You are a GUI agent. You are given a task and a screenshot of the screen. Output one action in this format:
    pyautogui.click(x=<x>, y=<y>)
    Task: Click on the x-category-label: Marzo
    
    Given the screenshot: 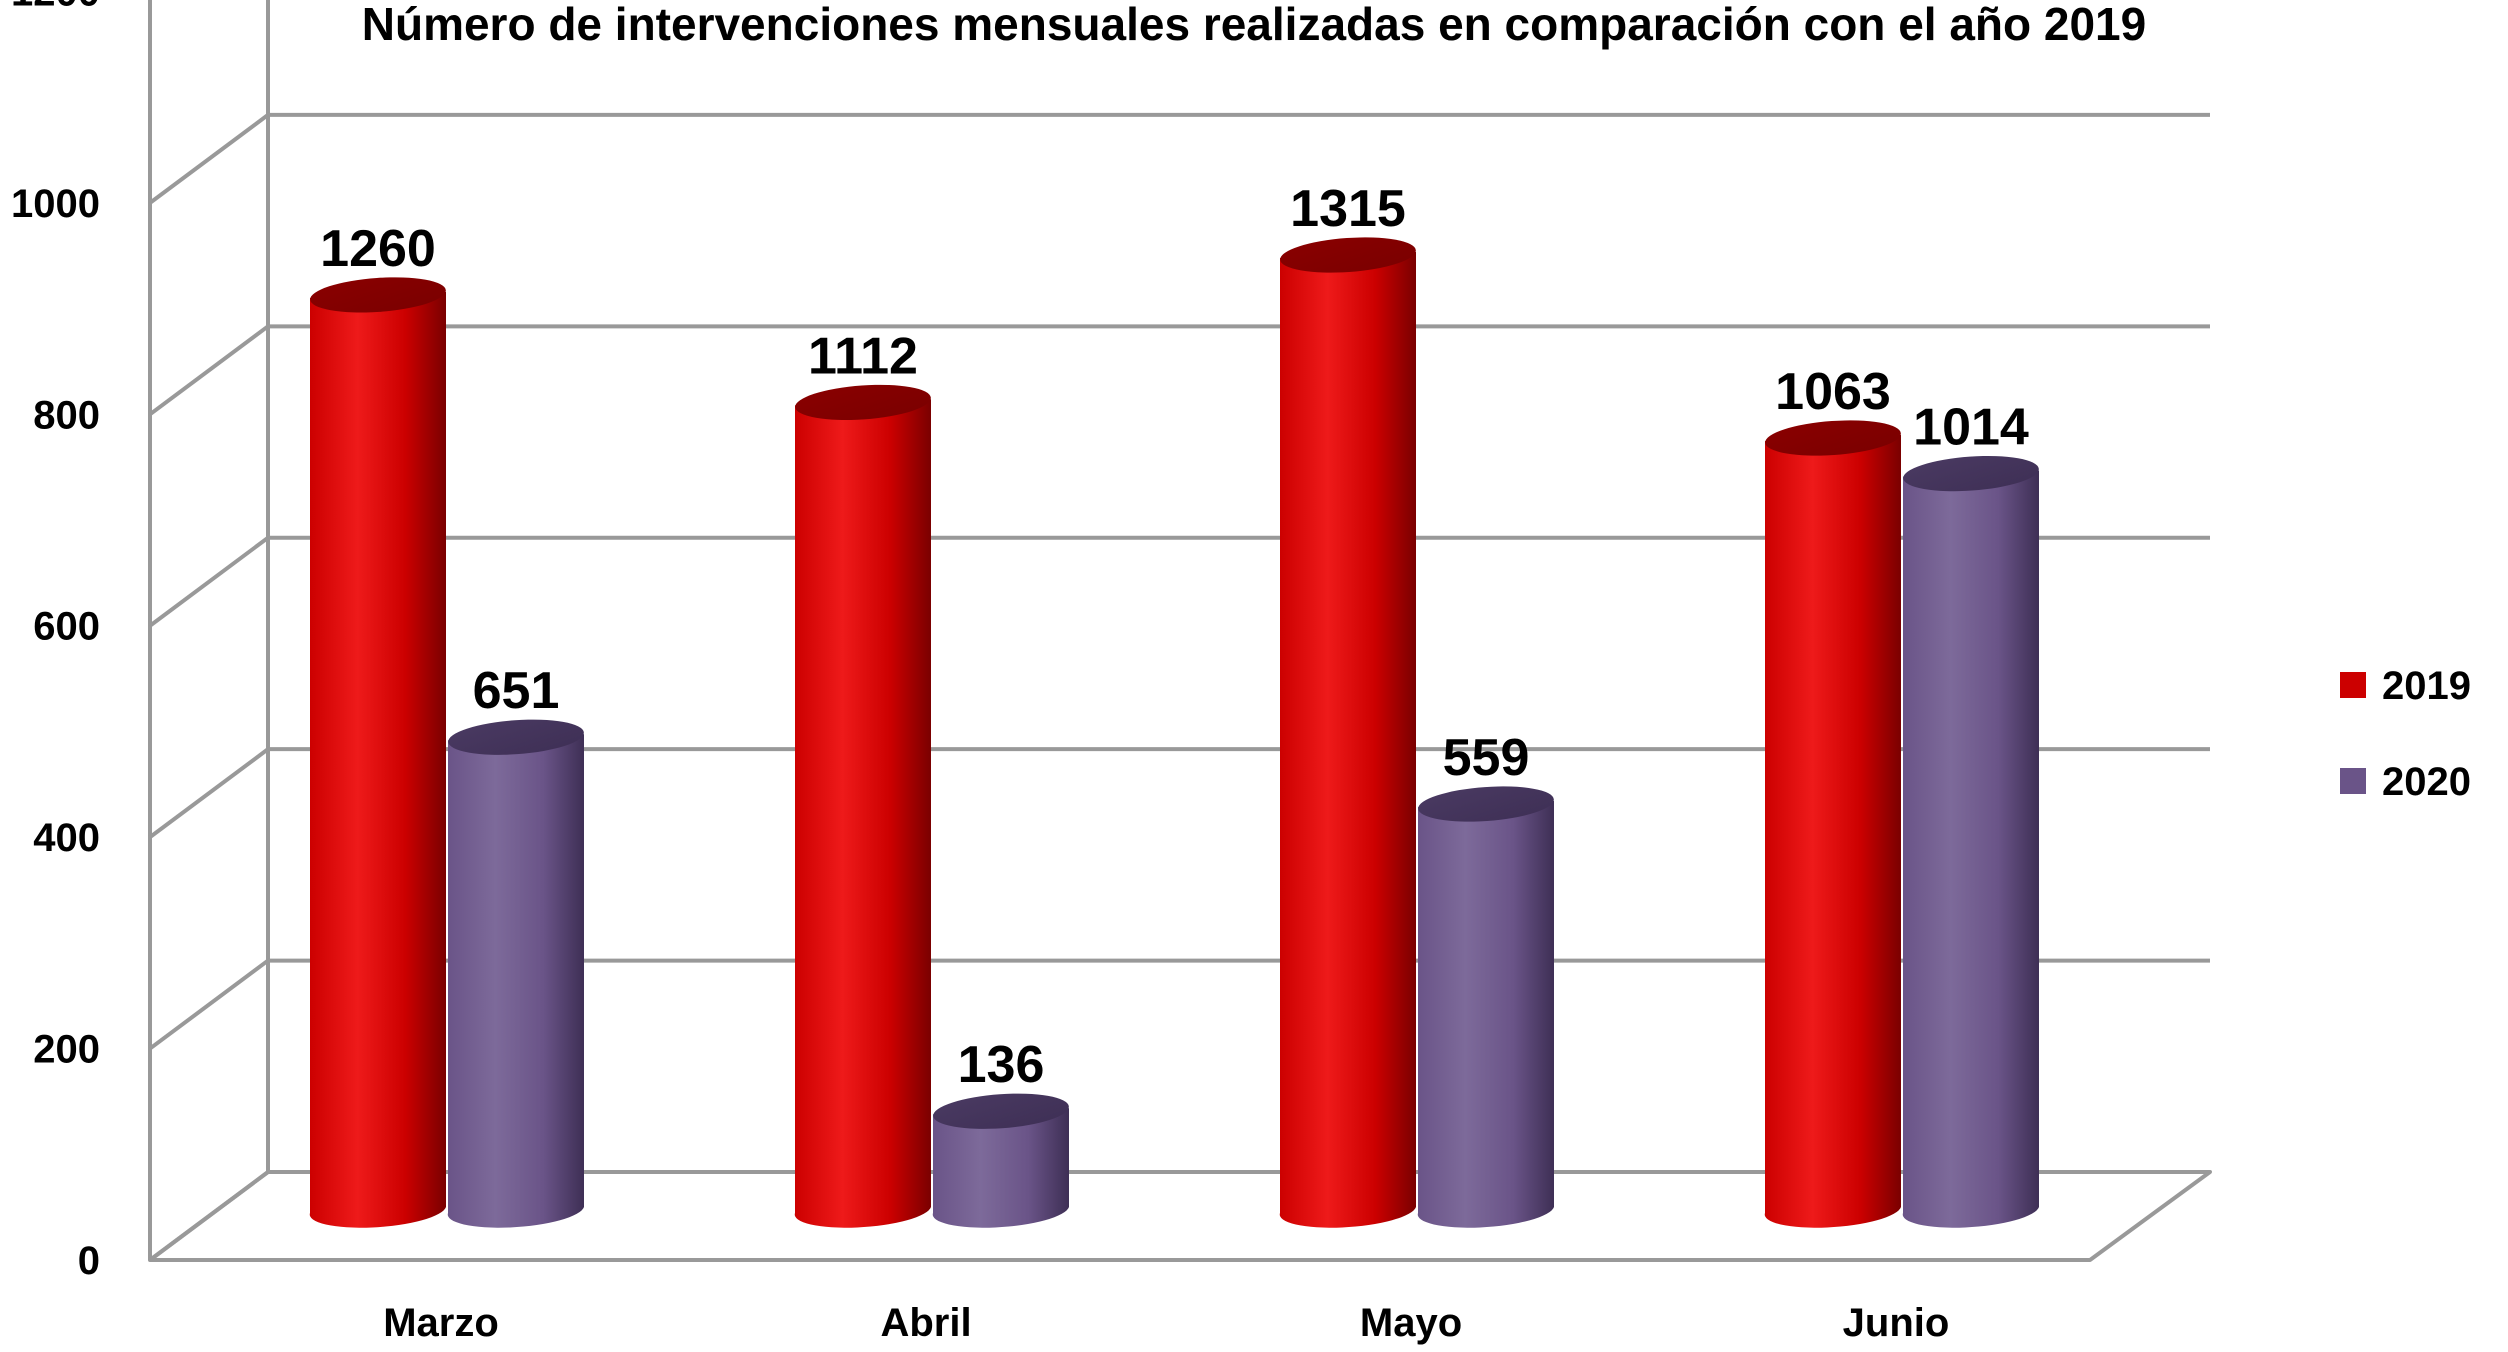 What is the action you would take?
    pyautogui.click(x=441, y=1323)
    